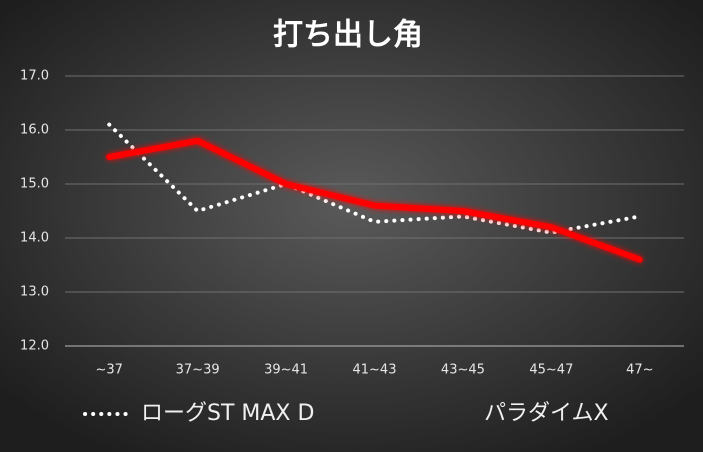  What do you see at coordinates (551, 370) in the screenshot?
I see `x-tick-label: 45~47` at bounding box center [551, 370].